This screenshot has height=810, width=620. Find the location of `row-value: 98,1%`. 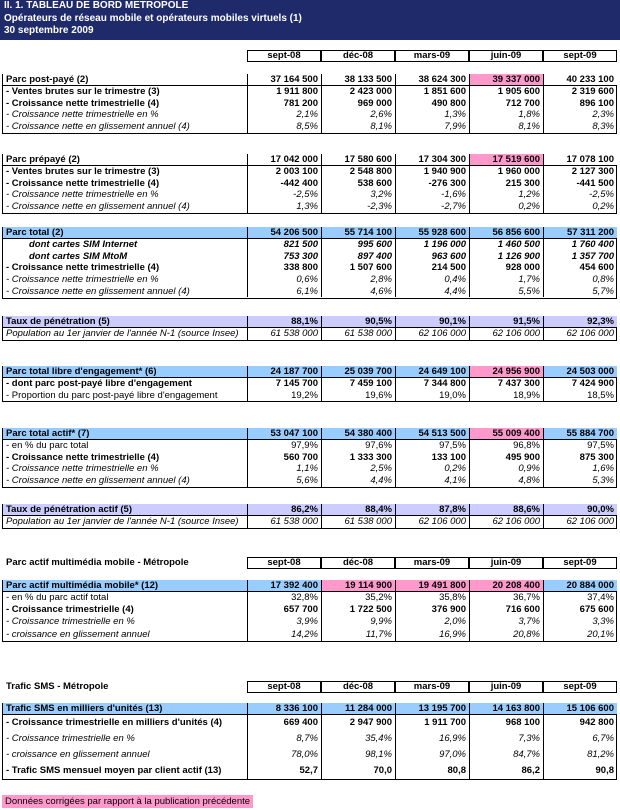

row-value: 98,1% is located at coordinates (358, 755).